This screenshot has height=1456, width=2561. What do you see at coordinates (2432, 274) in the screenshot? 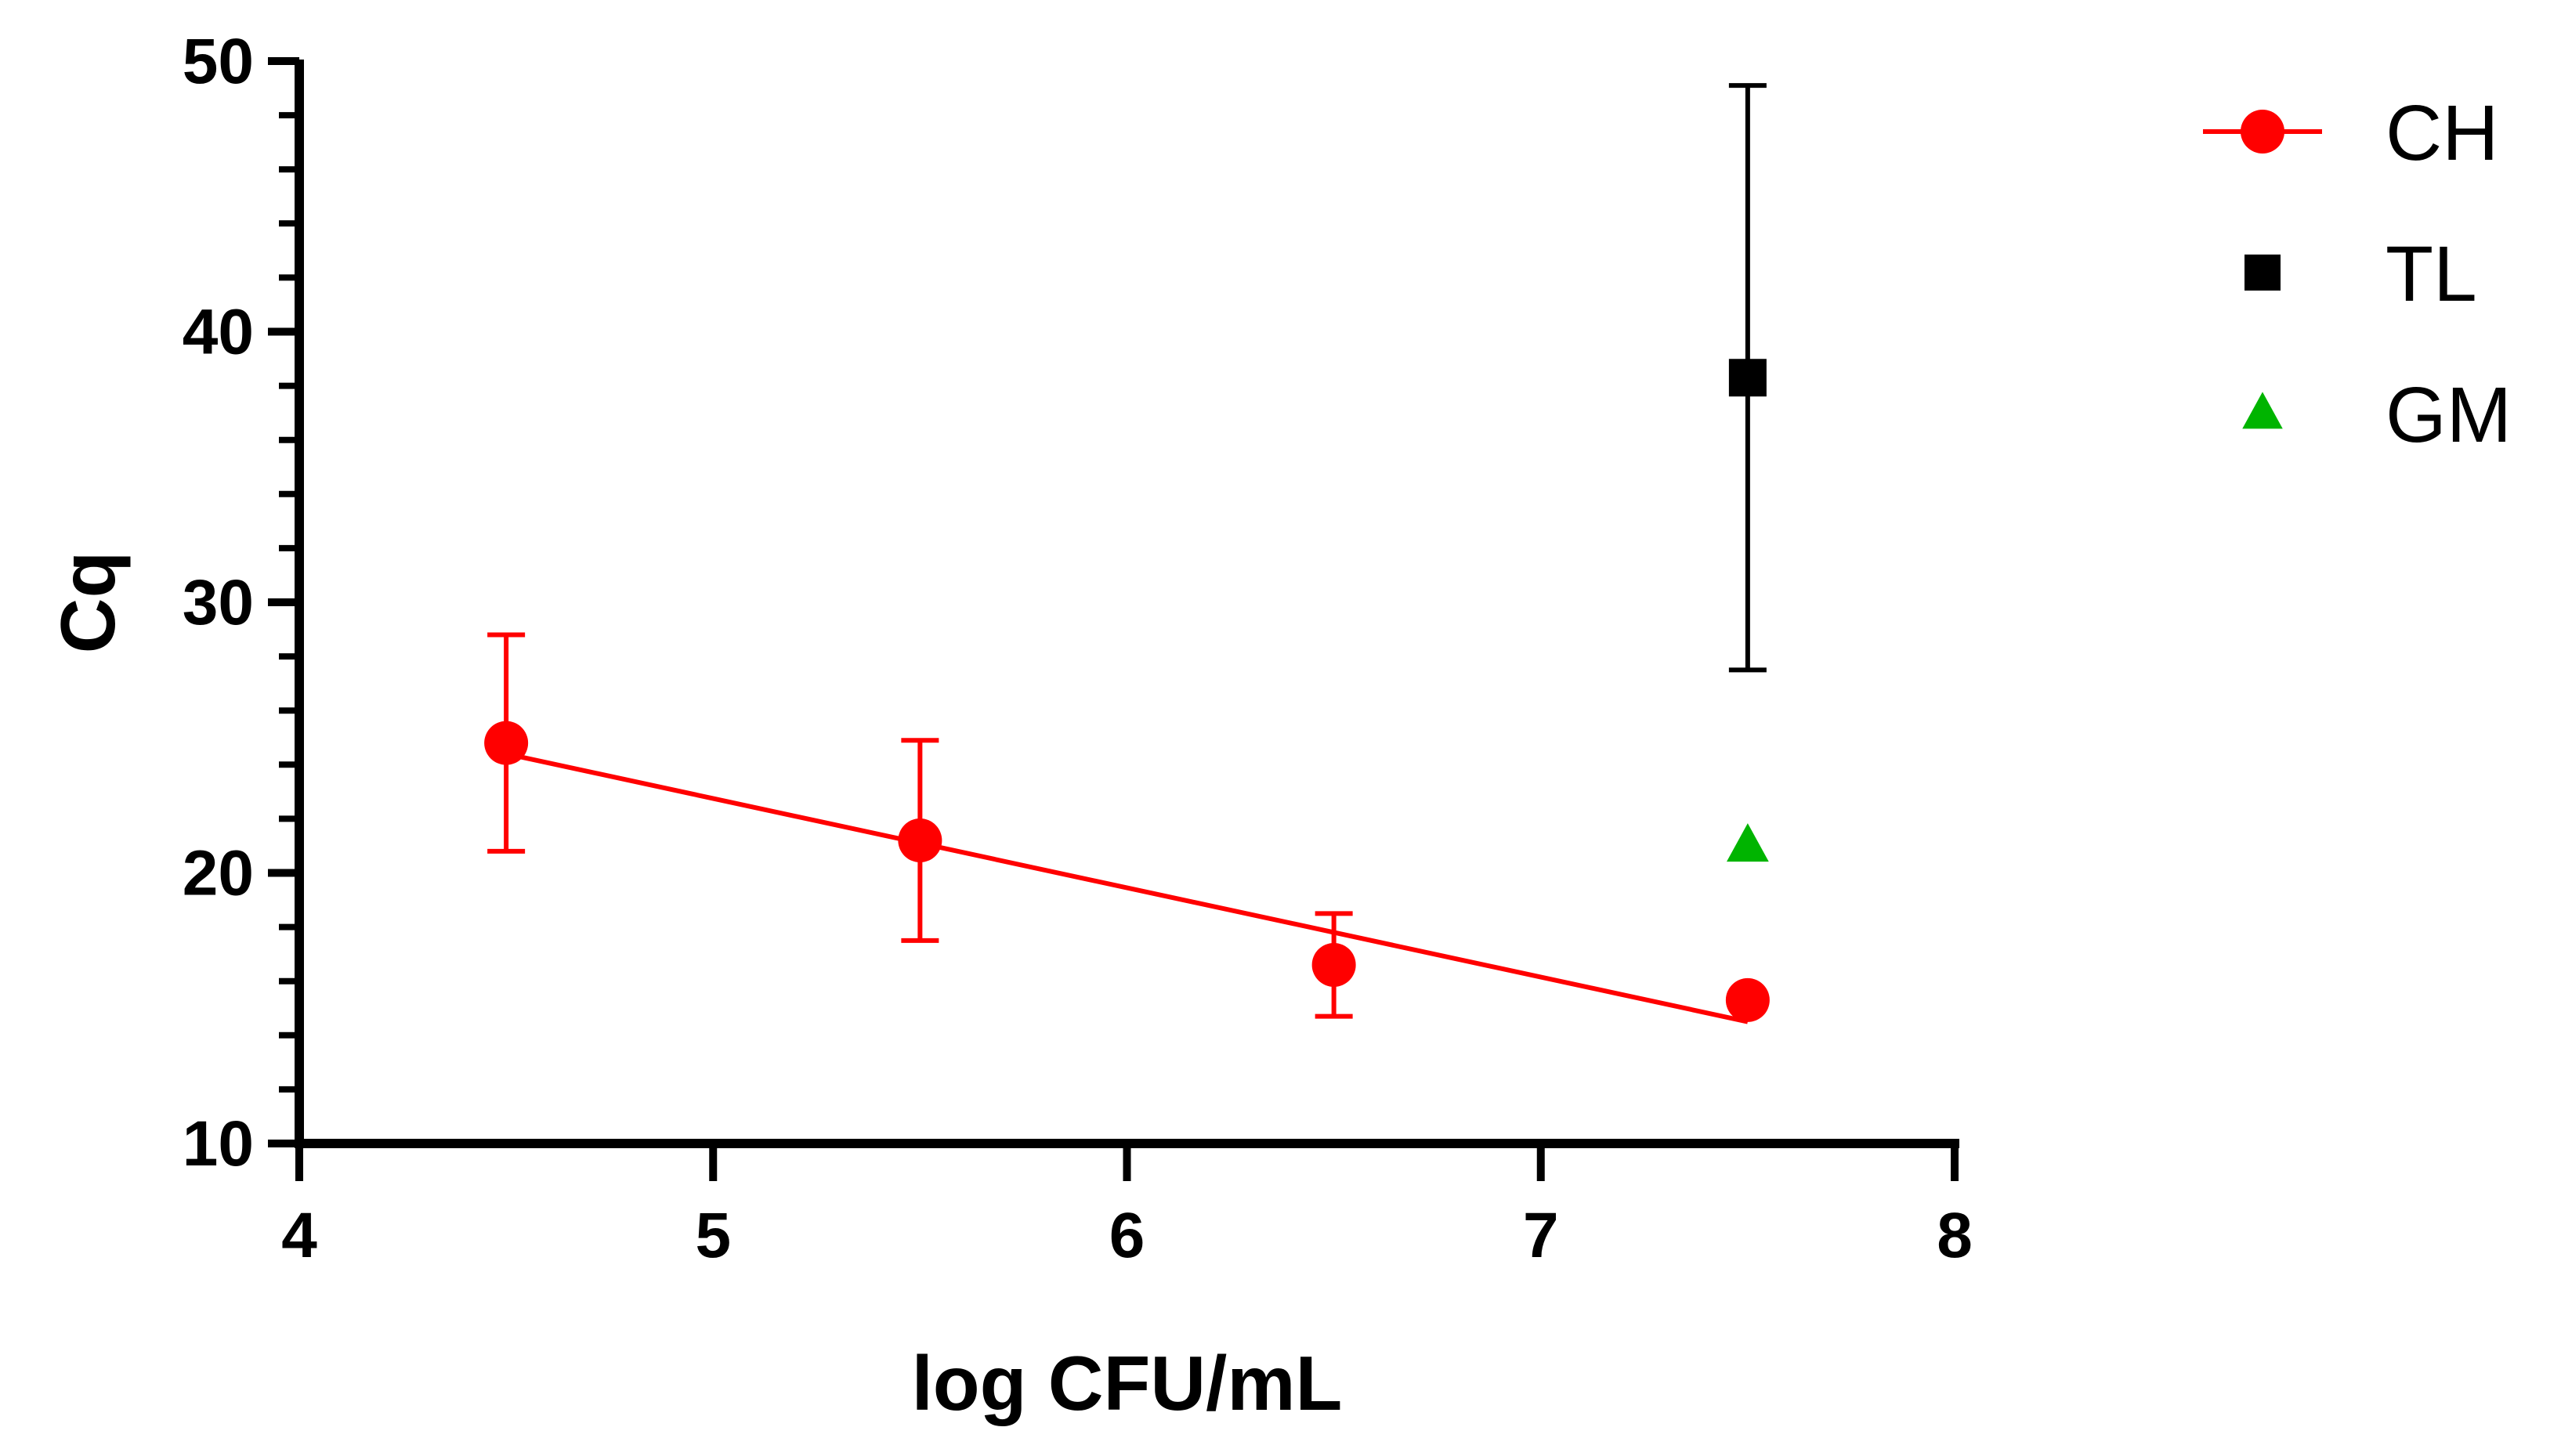
I see `legend-label-tl: TL` at bounding box center [2432, 274].